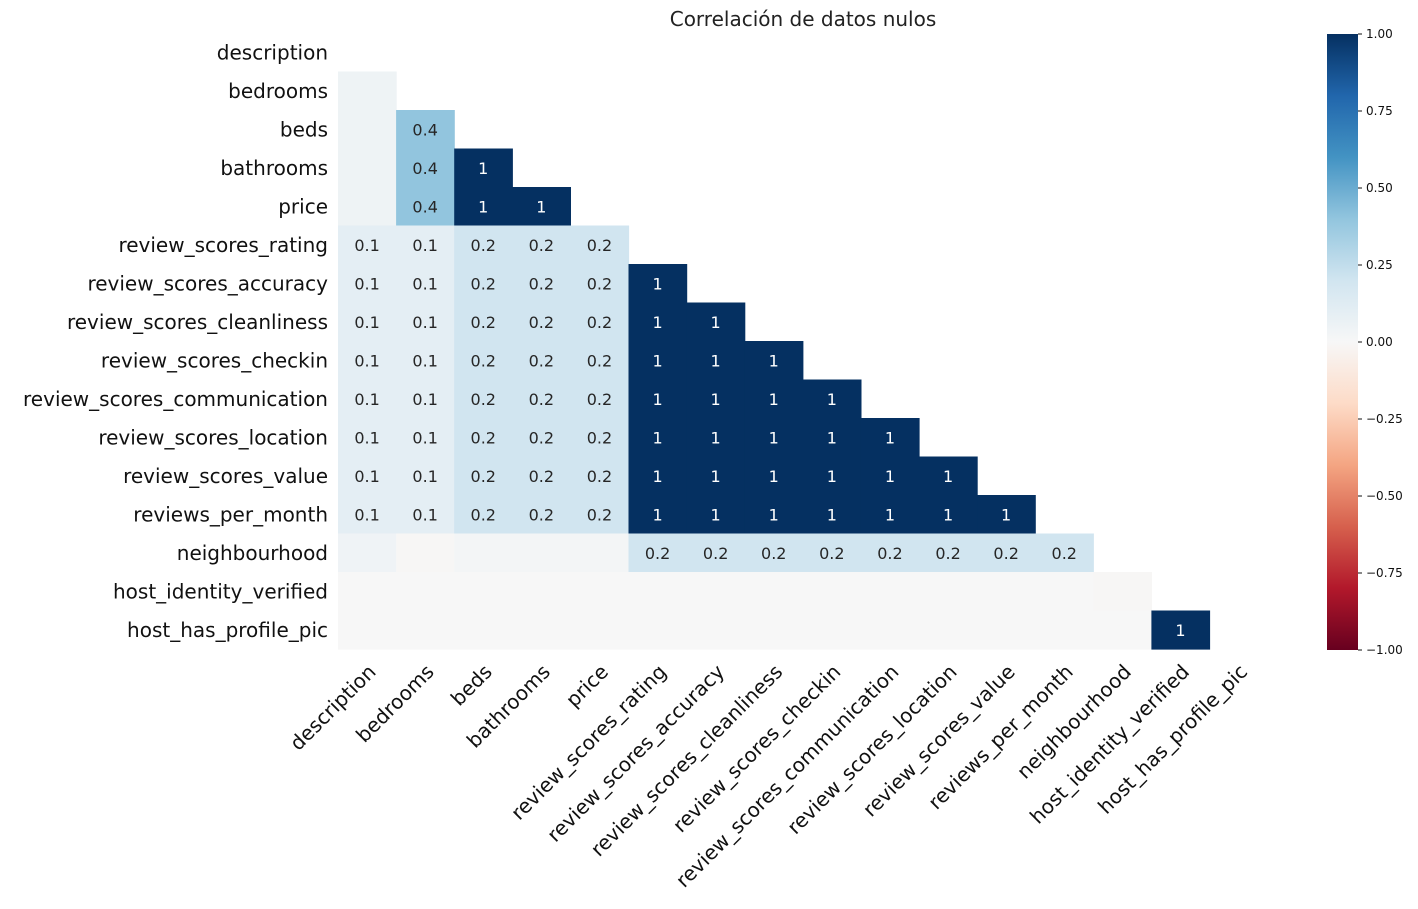  Describe the element at coordinates (1379, 342) in the screenshot. I see `colorbar-tick-label: 0.00` at that location.